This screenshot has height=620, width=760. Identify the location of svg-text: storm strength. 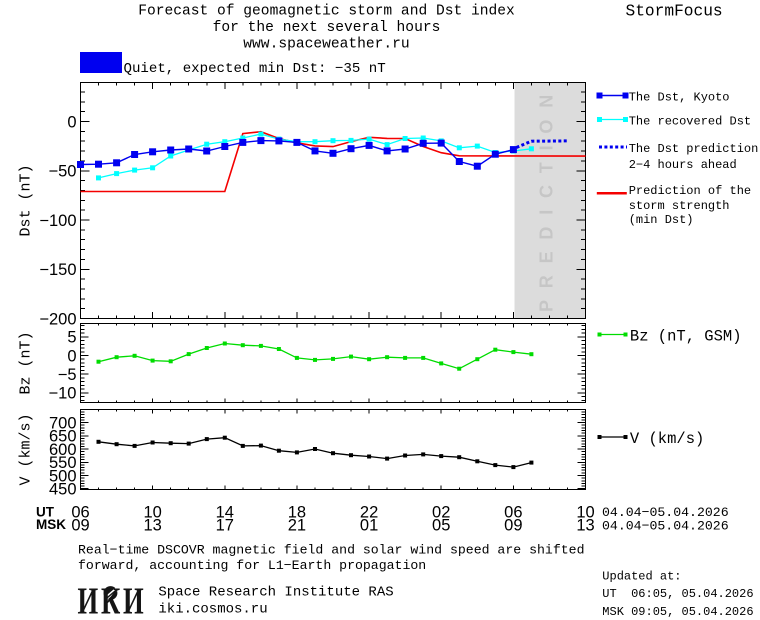
(679, 206).